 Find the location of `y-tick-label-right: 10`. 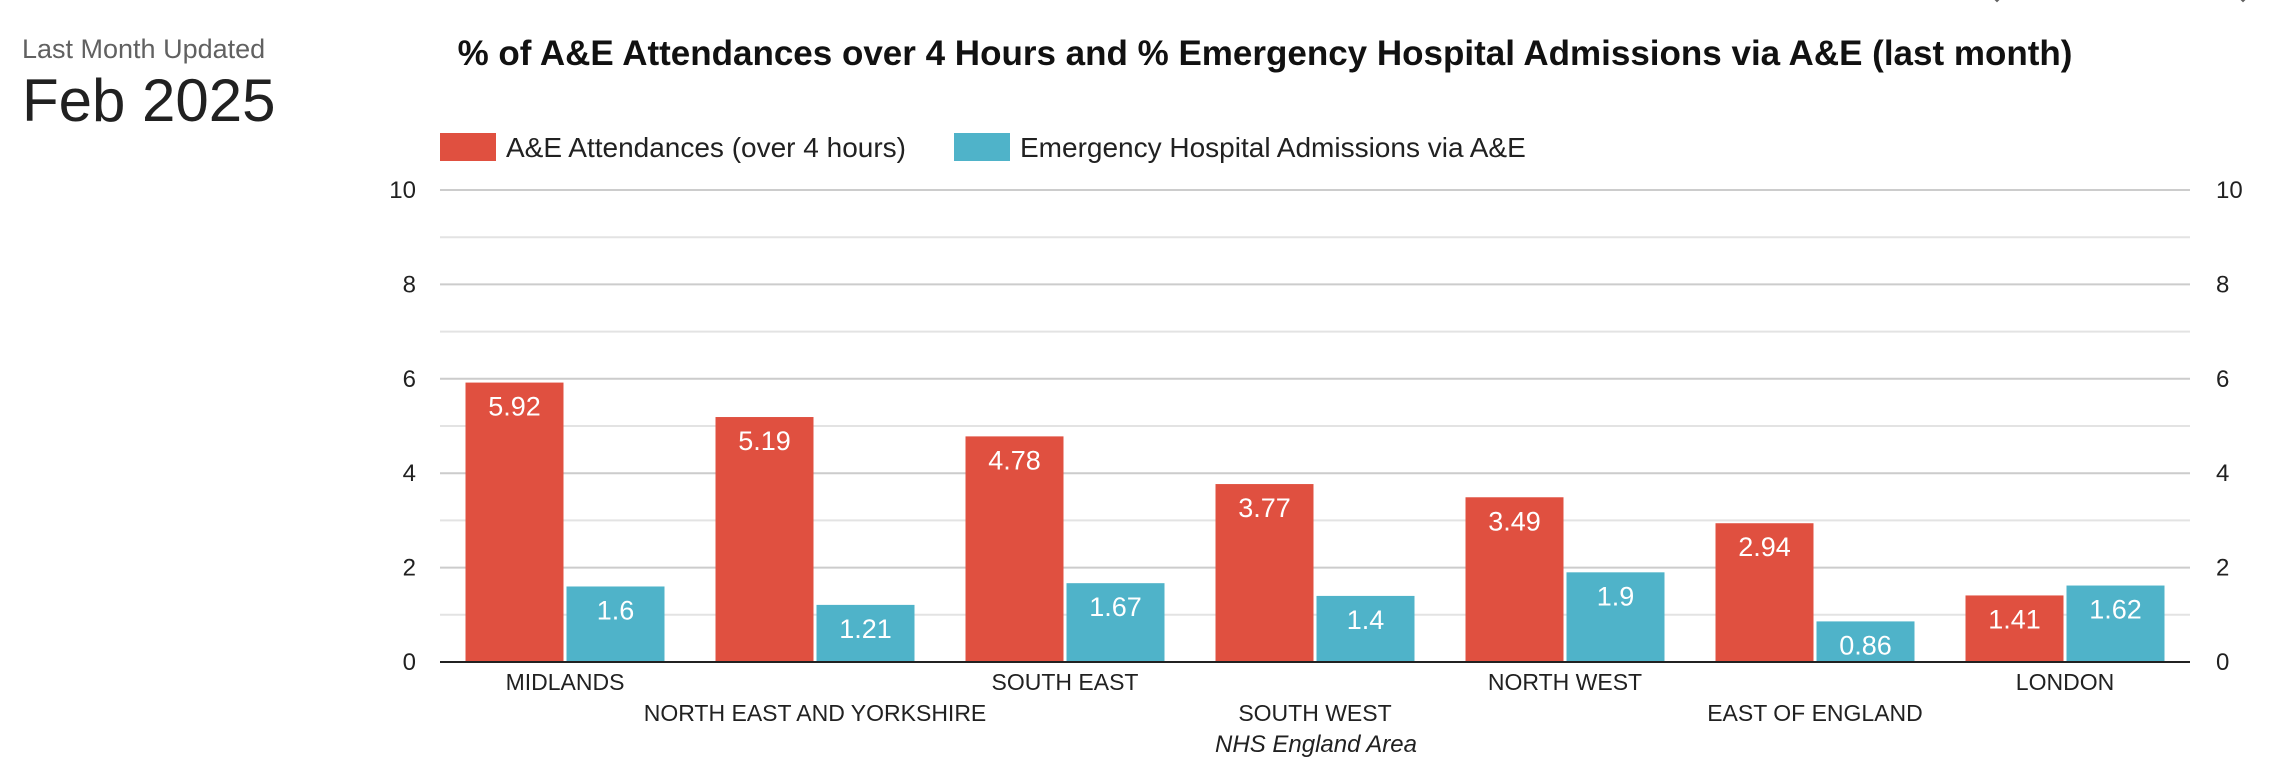

y-tick-label-right: 10 is located at coordinates (2229, 190).